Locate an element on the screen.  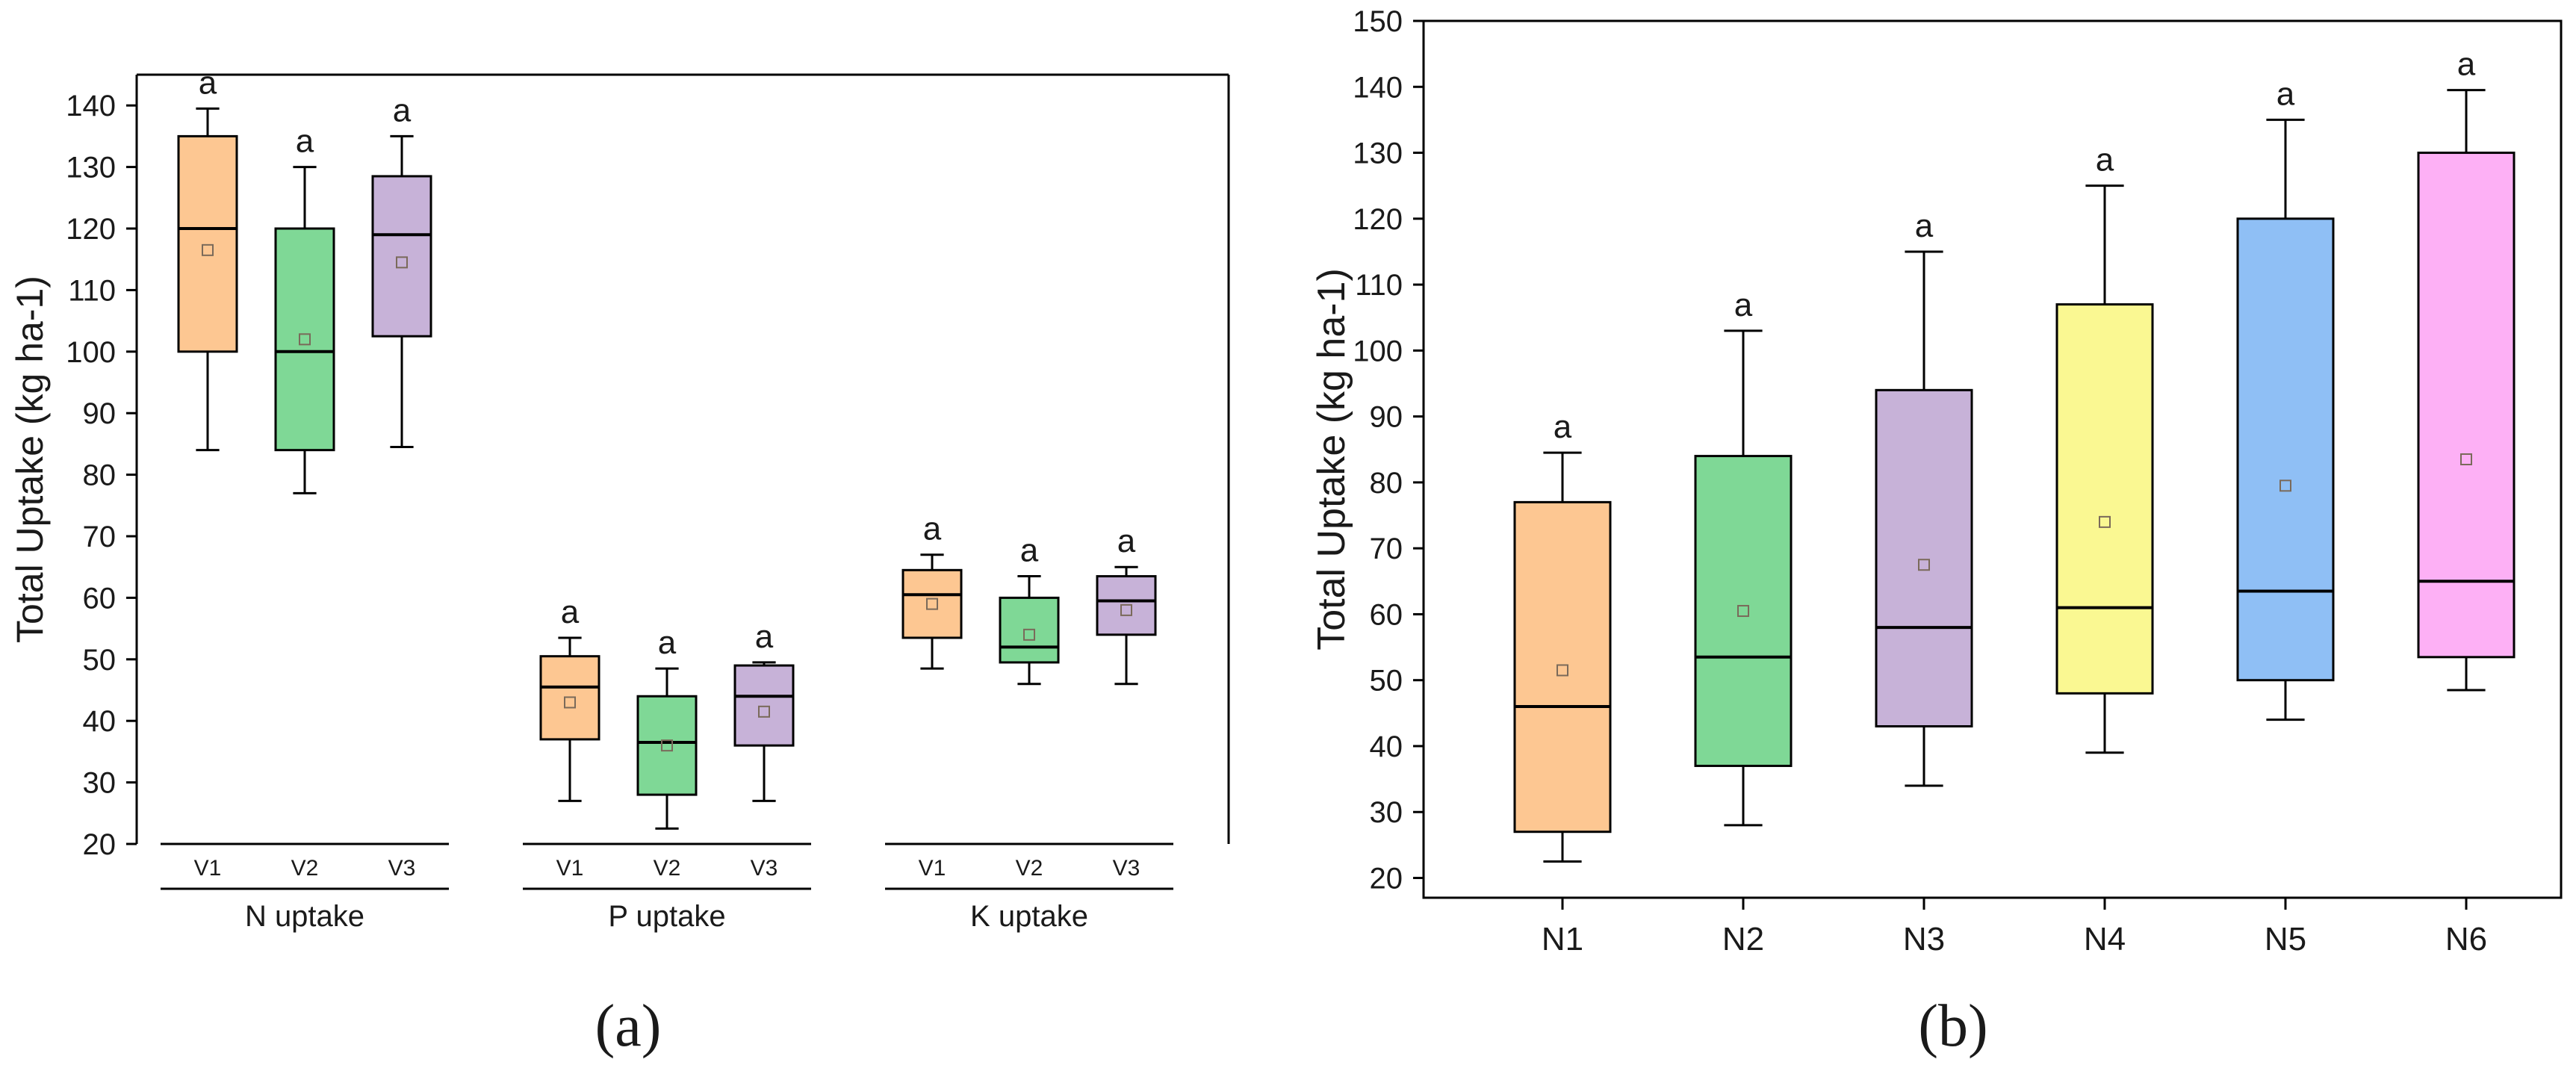
group-label: P uptake is located at coordinates (666, 916).